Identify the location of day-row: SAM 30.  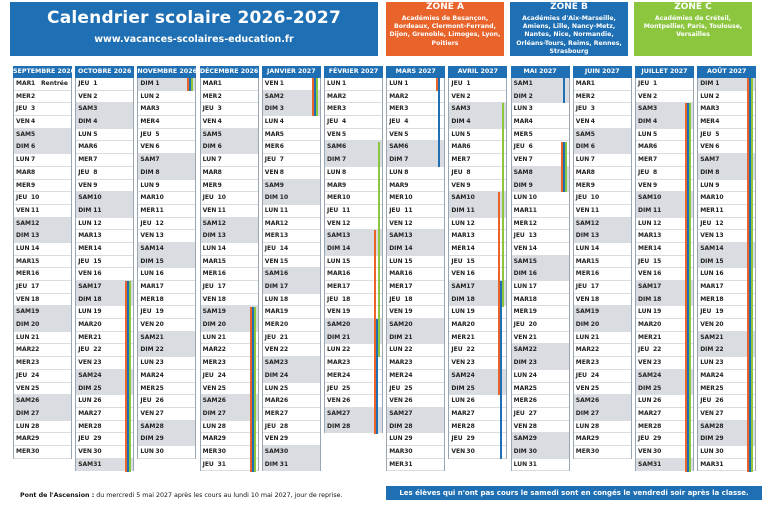
(291, 452).